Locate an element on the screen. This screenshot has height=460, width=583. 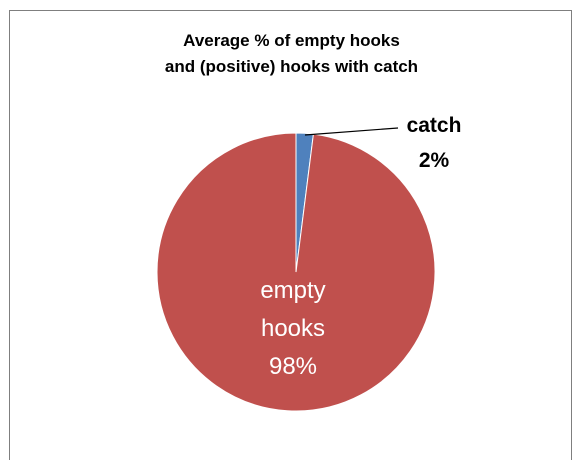
chart-title-line-2: and (positive) hooks with catch is located at coordinates (291, 66).